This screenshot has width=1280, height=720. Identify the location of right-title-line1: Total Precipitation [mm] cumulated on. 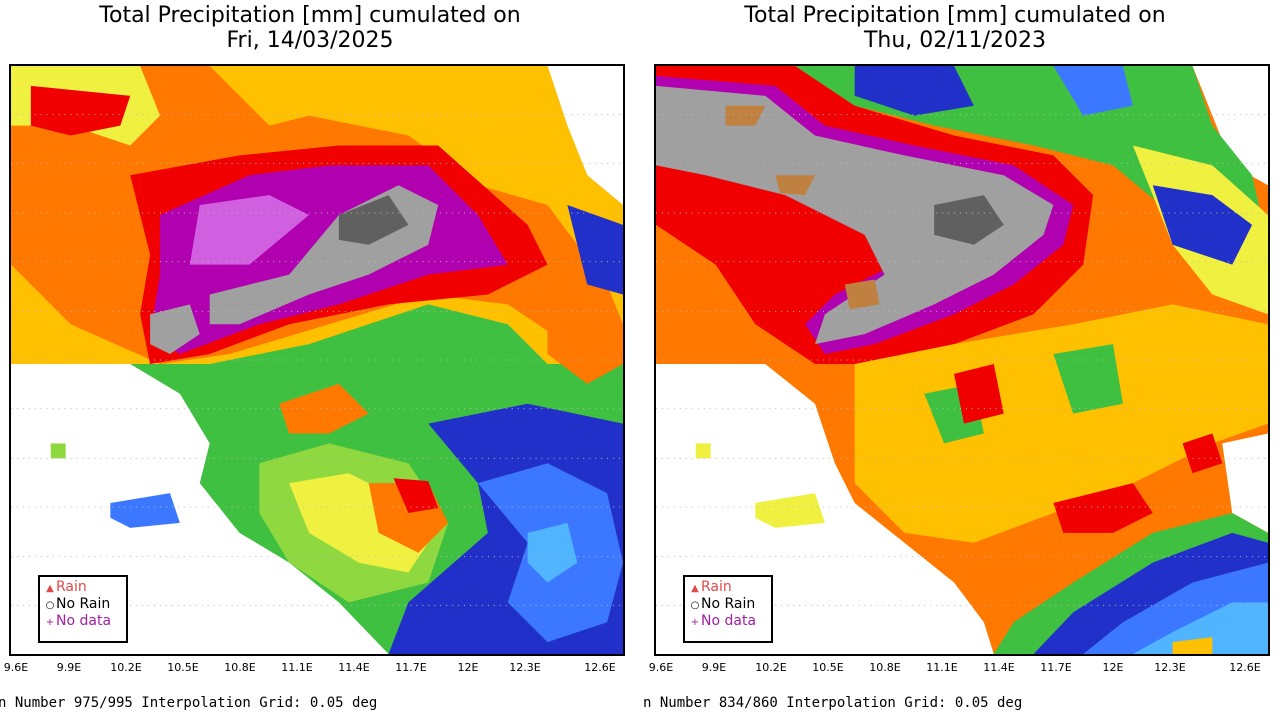
(955, 15).